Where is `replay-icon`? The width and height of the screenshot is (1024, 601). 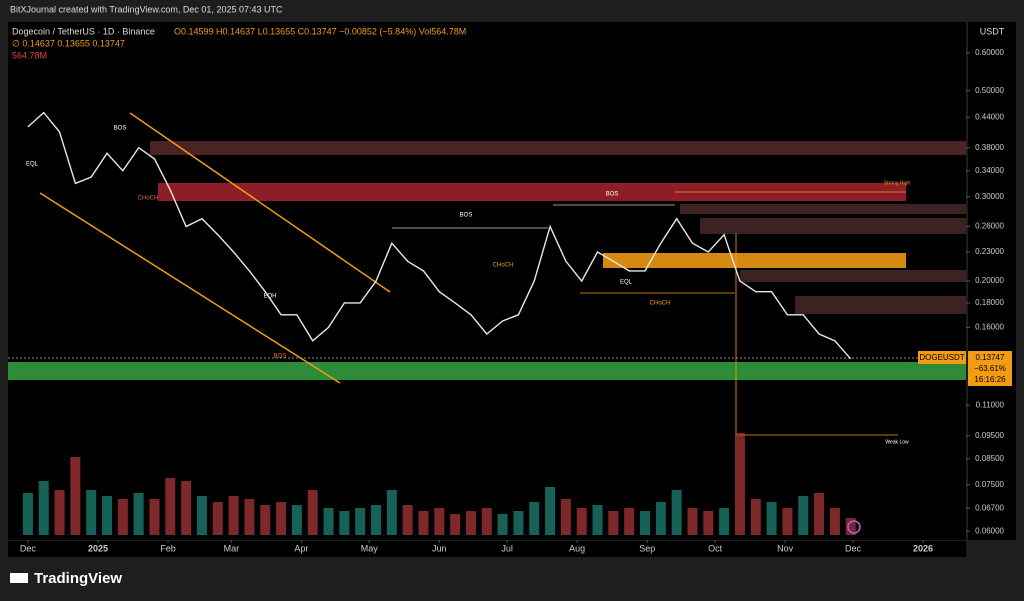
replay-icon is located at coordinates (854, 527).